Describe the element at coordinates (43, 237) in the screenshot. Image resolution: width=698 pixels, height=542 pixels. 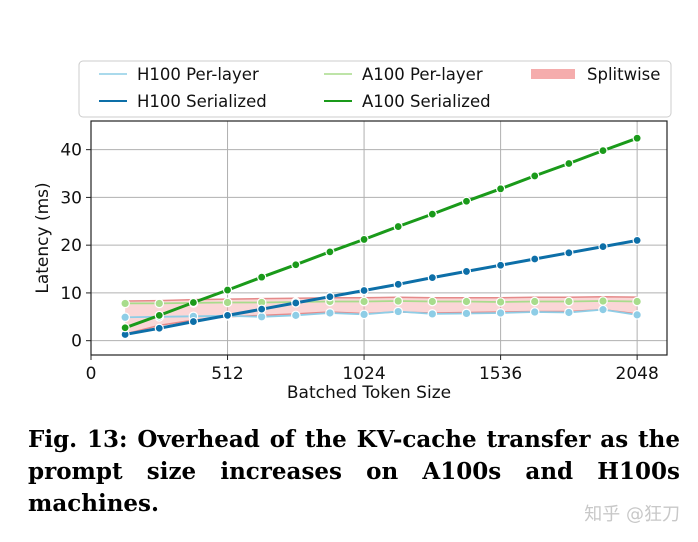
I see `y-axis-label: Latency (ms)` at that location.